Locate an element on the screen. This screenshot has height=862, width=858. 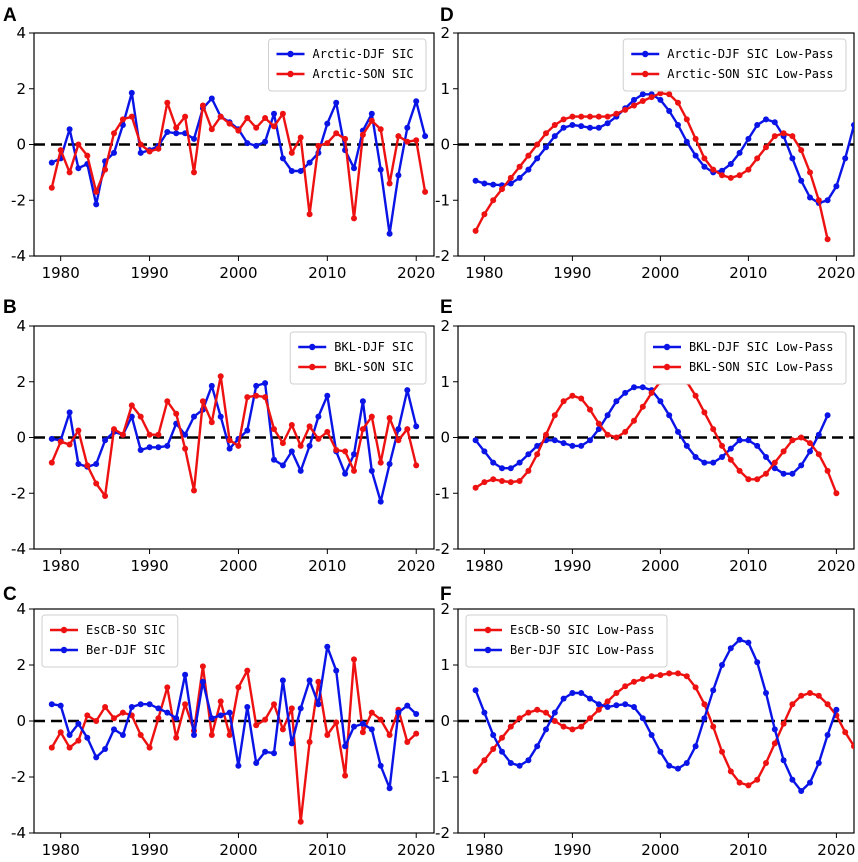
series-line is located at coordinates (234, 436).